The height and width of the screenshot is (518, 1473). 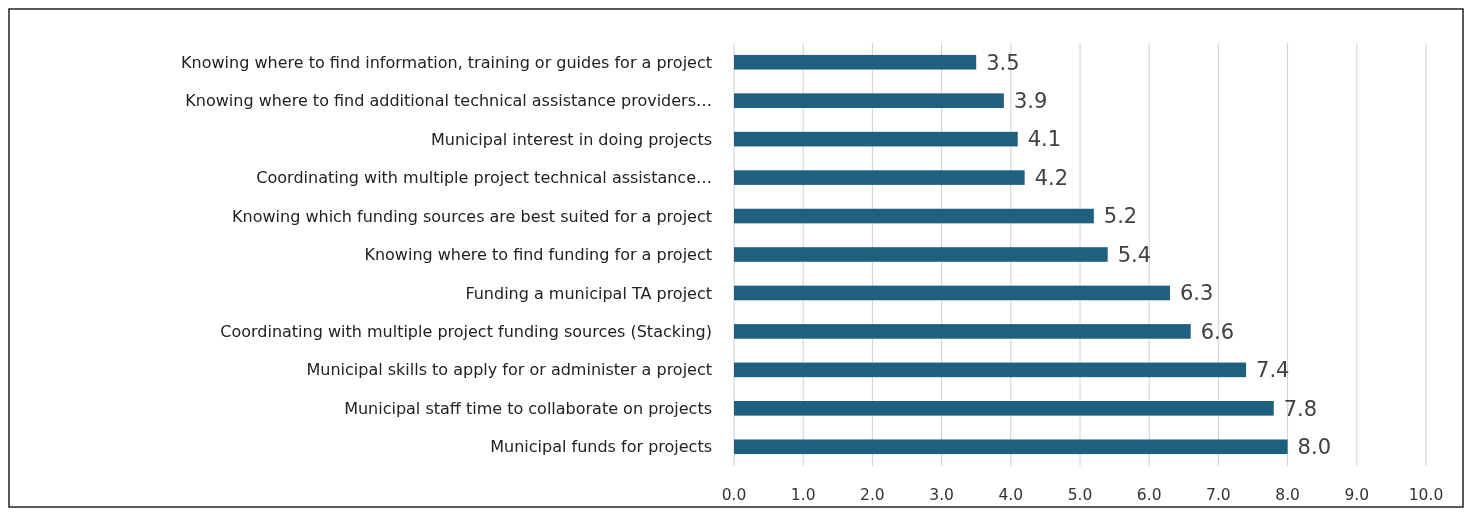 What do you see at coordinates (872, 495) in the screenshot?
I see `x-tick-label: 2.0` at bounding box center [872, 495].